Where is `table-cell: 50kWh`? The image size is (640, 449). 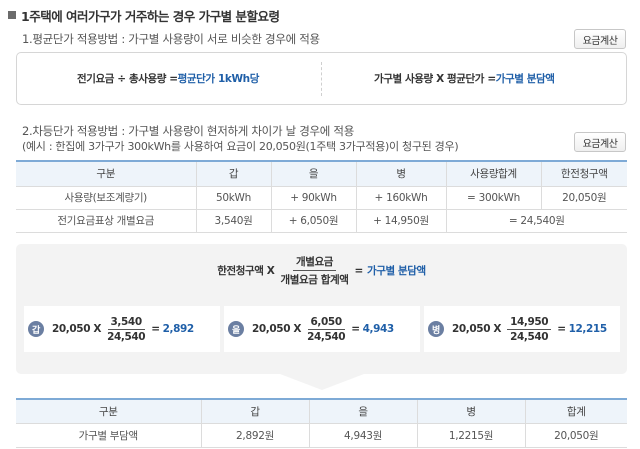
table-cell: 50kWh is located at coordinates (233, 197).